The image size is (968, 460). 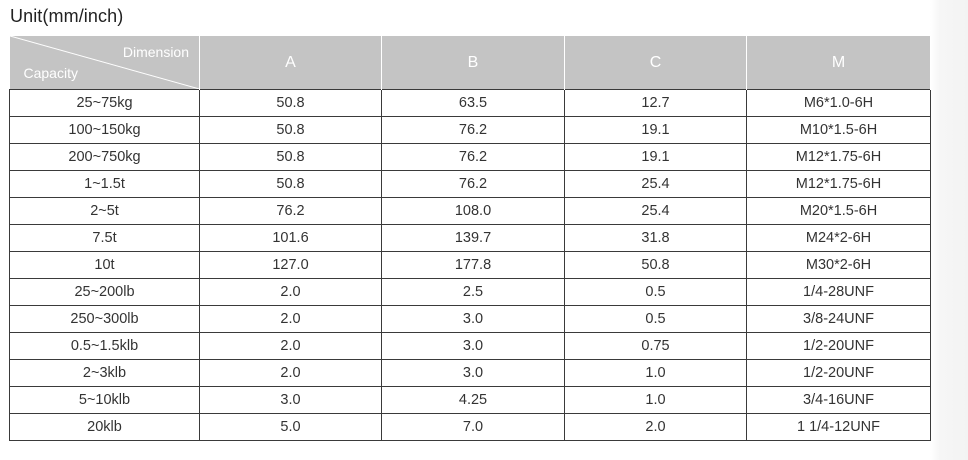 I want to click on cell-m: M24*2-6H, so click(x=838, y=238).